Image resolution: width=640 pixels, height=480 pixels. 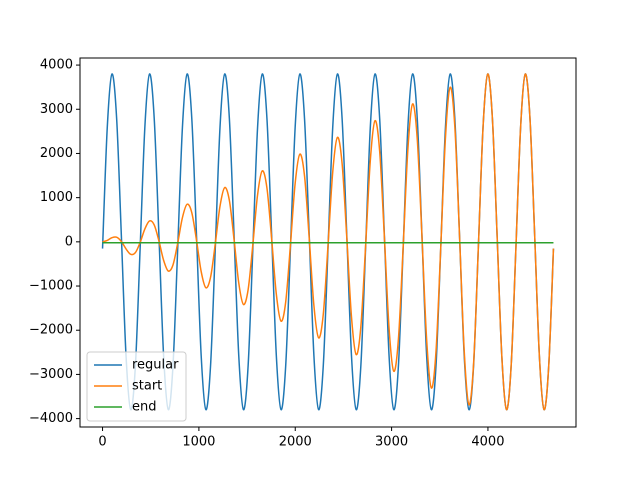 I want to click on legend-box, so click(x=136, y=386).